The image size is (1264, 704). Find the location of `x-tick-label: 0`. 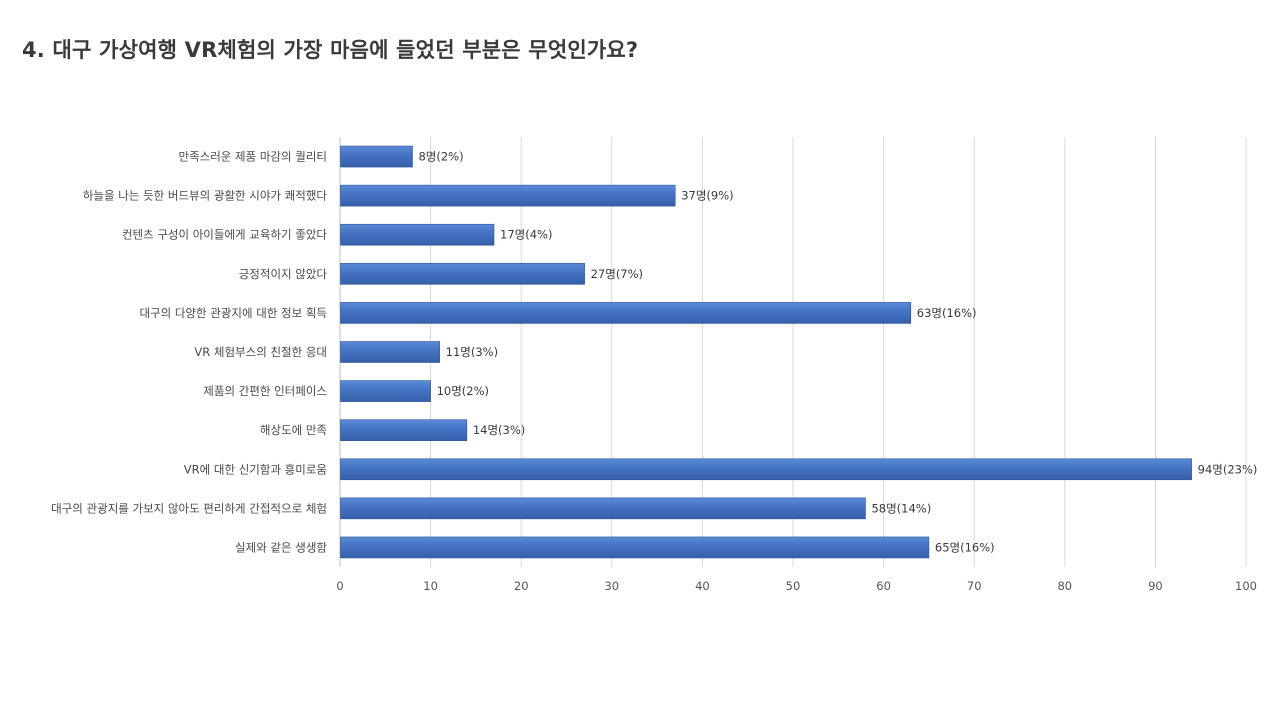

x-tick-label: 0 is located at coordinates (339, 586).